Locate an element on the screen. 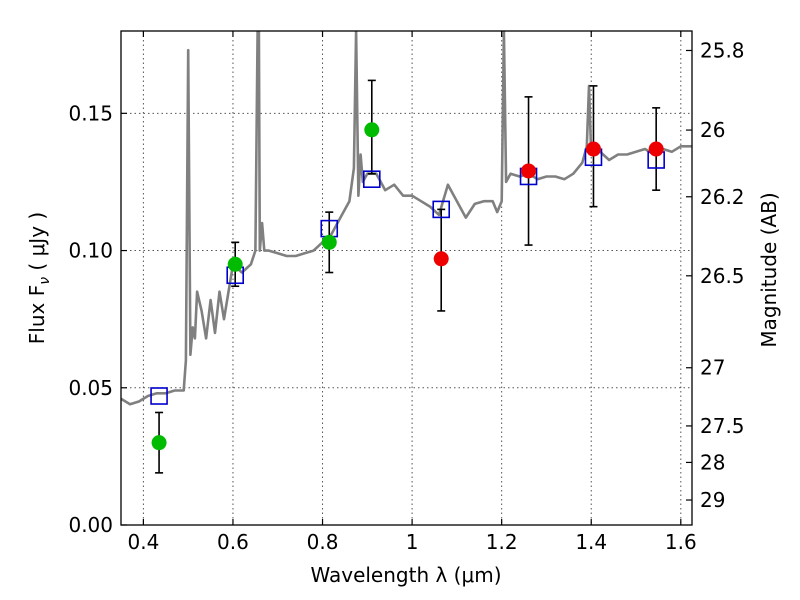 The image size is (800, 600). y-axis-label: Flux Fν ( μJy ) is located at coordinates (39, 278).